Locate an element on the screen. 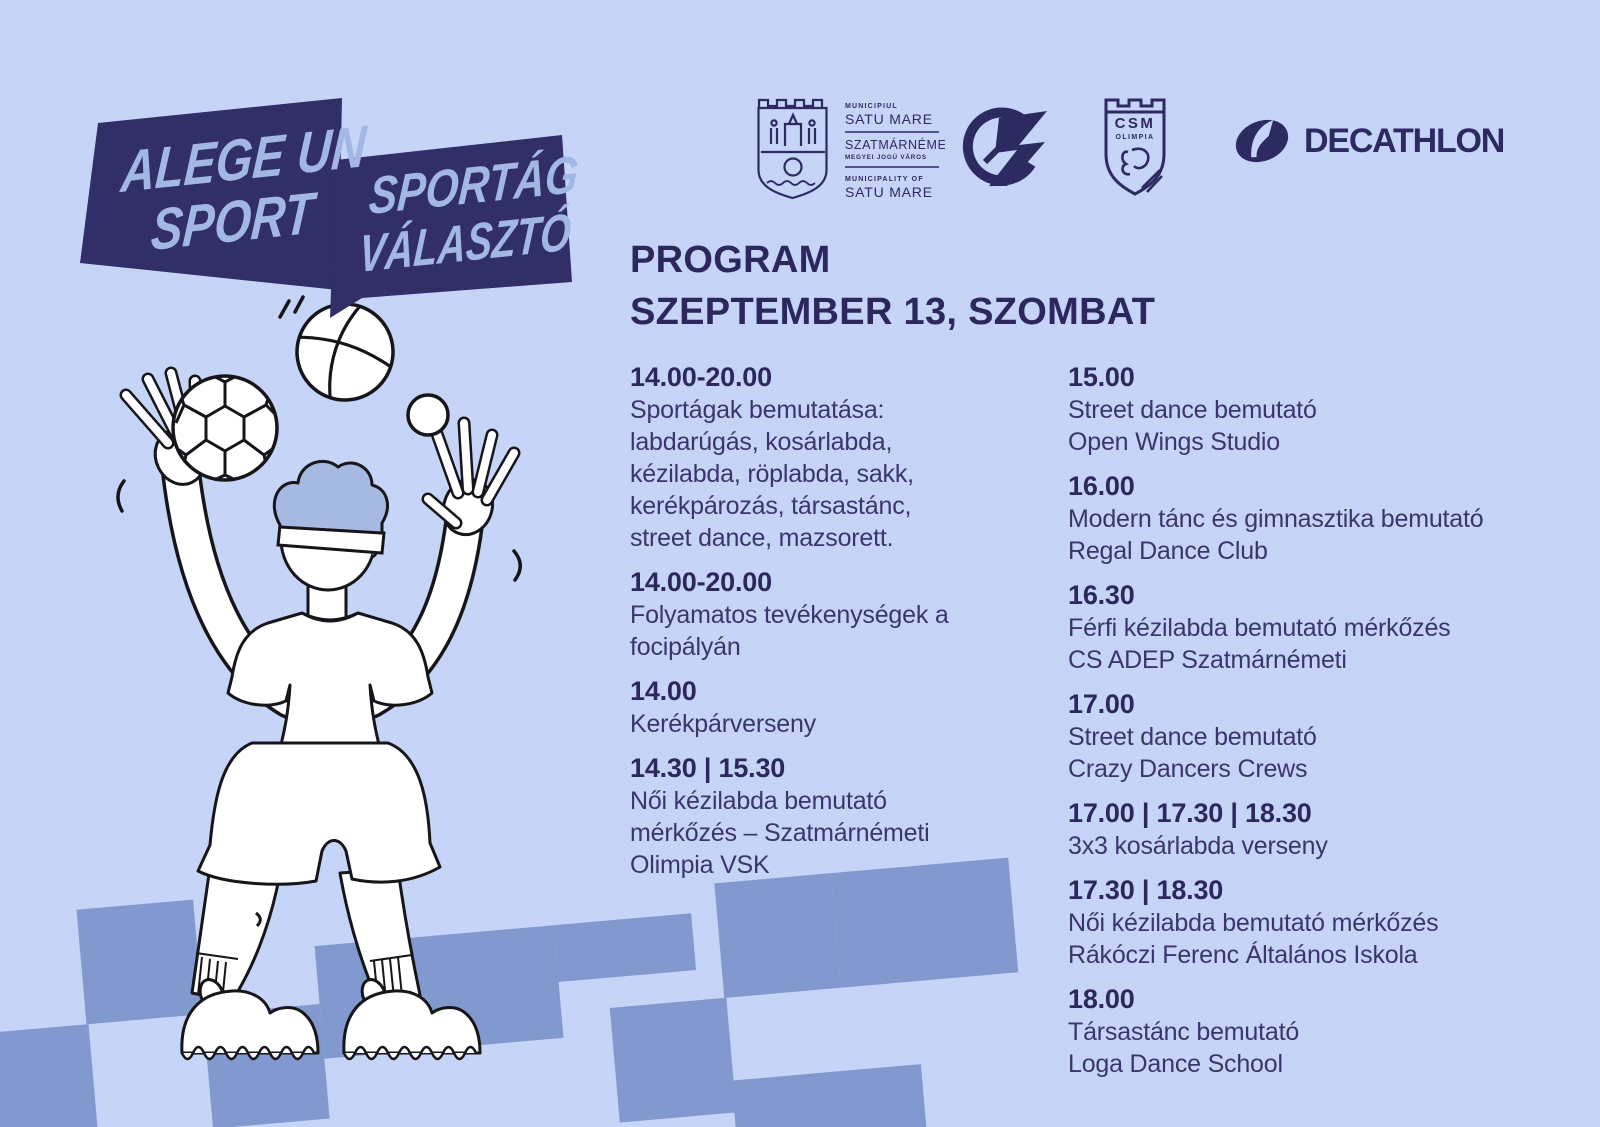 Image resolution: width=1600 pixels, height=1127 pixels. entry-time: 15.00 is located at coordinates (1101, 377).